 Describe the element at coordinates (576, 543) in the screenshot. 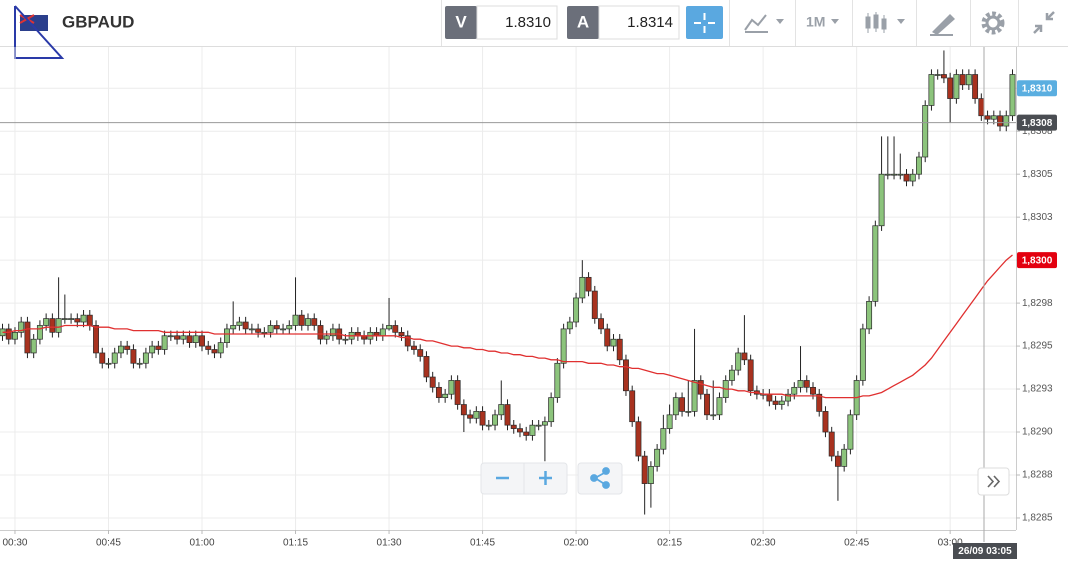

I see `x-tick-label: 02:00` at that location.